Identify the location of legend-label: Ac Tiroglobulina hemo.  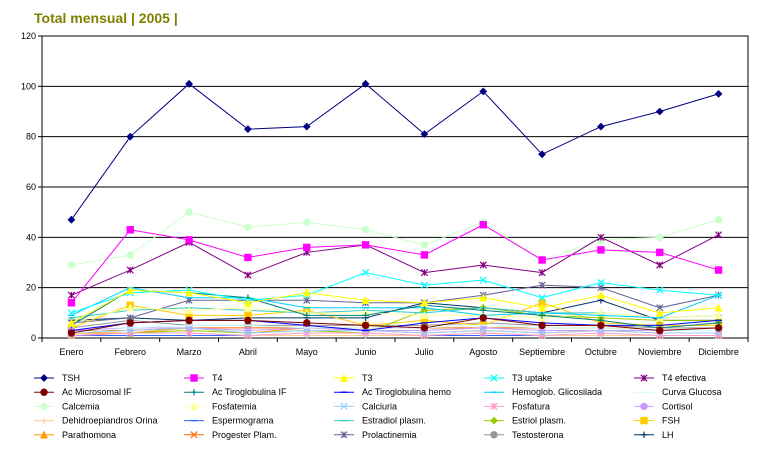
(406, 392).